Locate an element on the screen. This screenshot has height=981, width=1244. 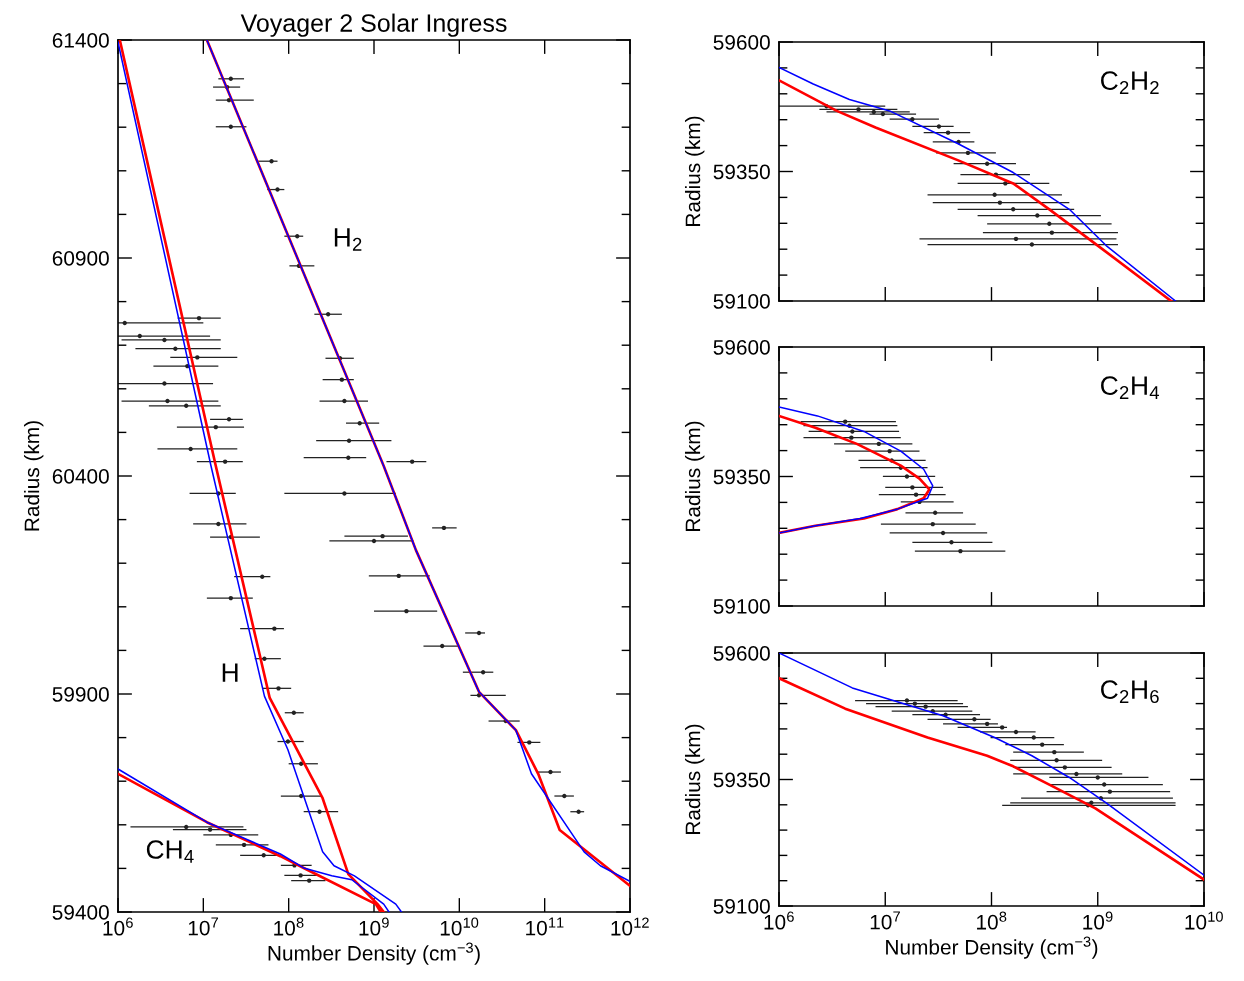
y-tick-label: 60900 is located at coordinates (80, 258).